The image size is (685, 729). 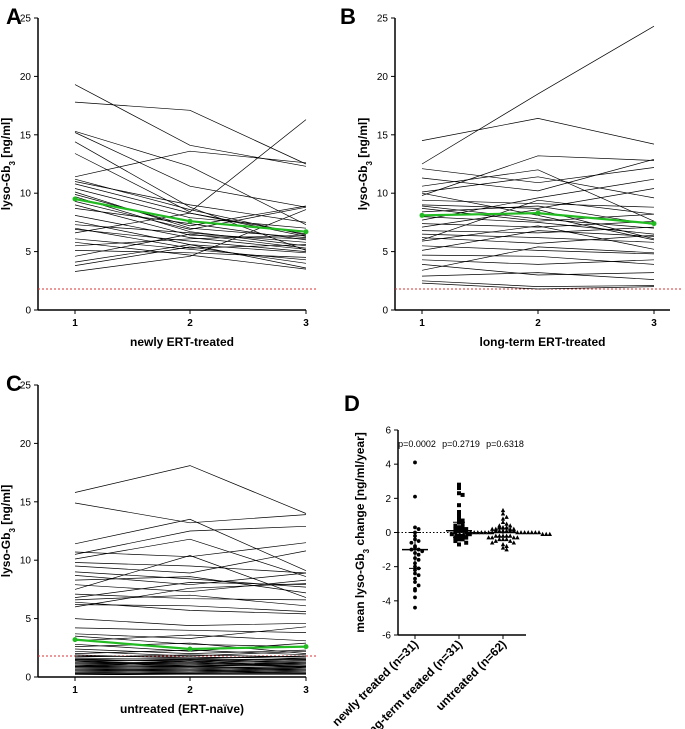 What do you see at coordinates (388, 465) in the screenshot?
I see `y-tick-label: 4` at bounding box center [388, 465].